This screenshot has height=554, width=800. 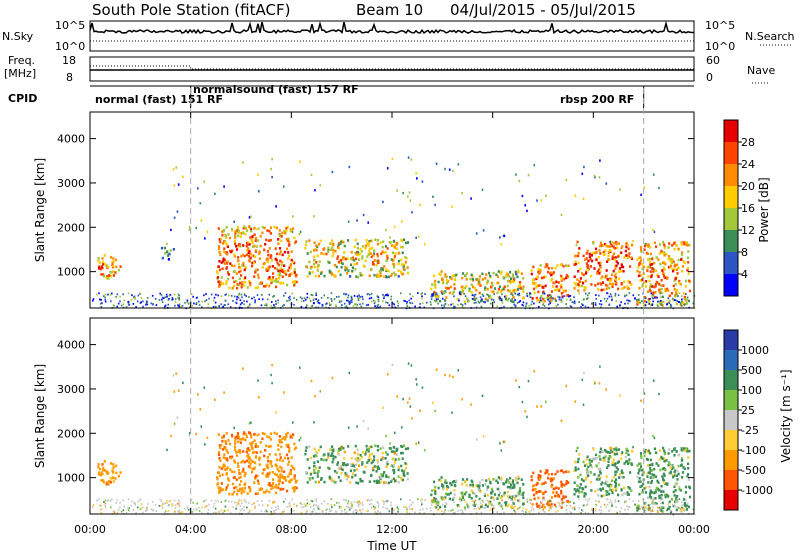 I want to click on power-colorbar-swatch, so click(x=731, y=285).